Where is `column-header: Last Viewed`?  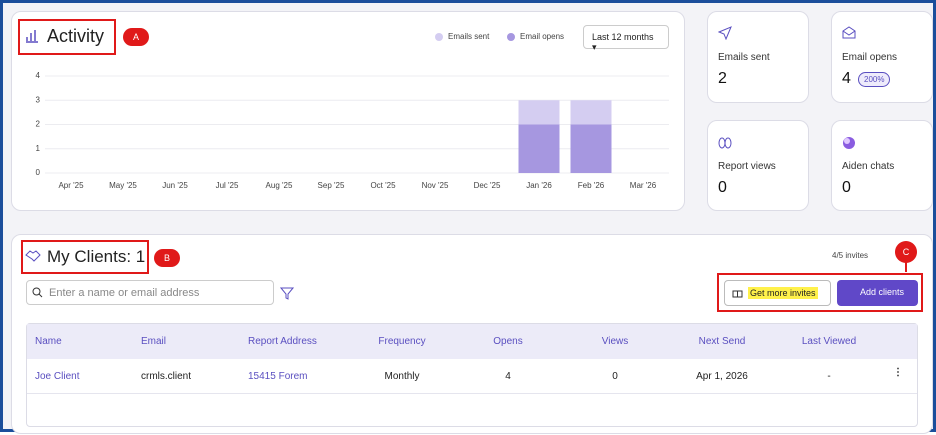
column-header: Last Viewed is located at coordinates (829, 341).